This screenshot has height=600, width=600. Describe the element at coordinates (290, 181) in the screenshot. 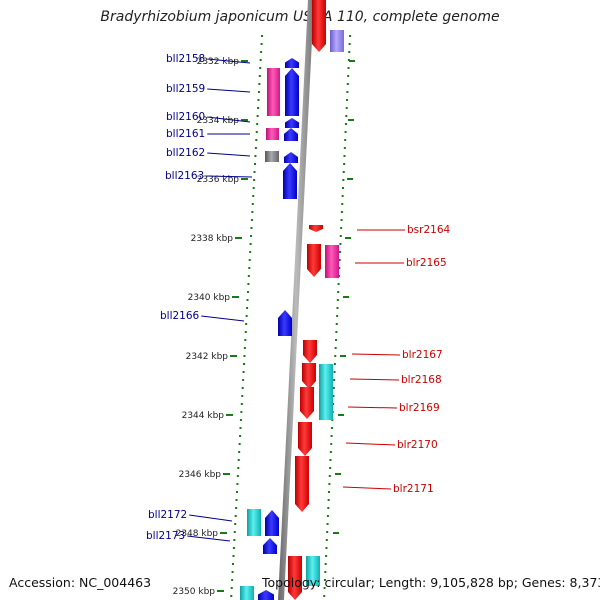

I see `bll2163-feature` at that location.